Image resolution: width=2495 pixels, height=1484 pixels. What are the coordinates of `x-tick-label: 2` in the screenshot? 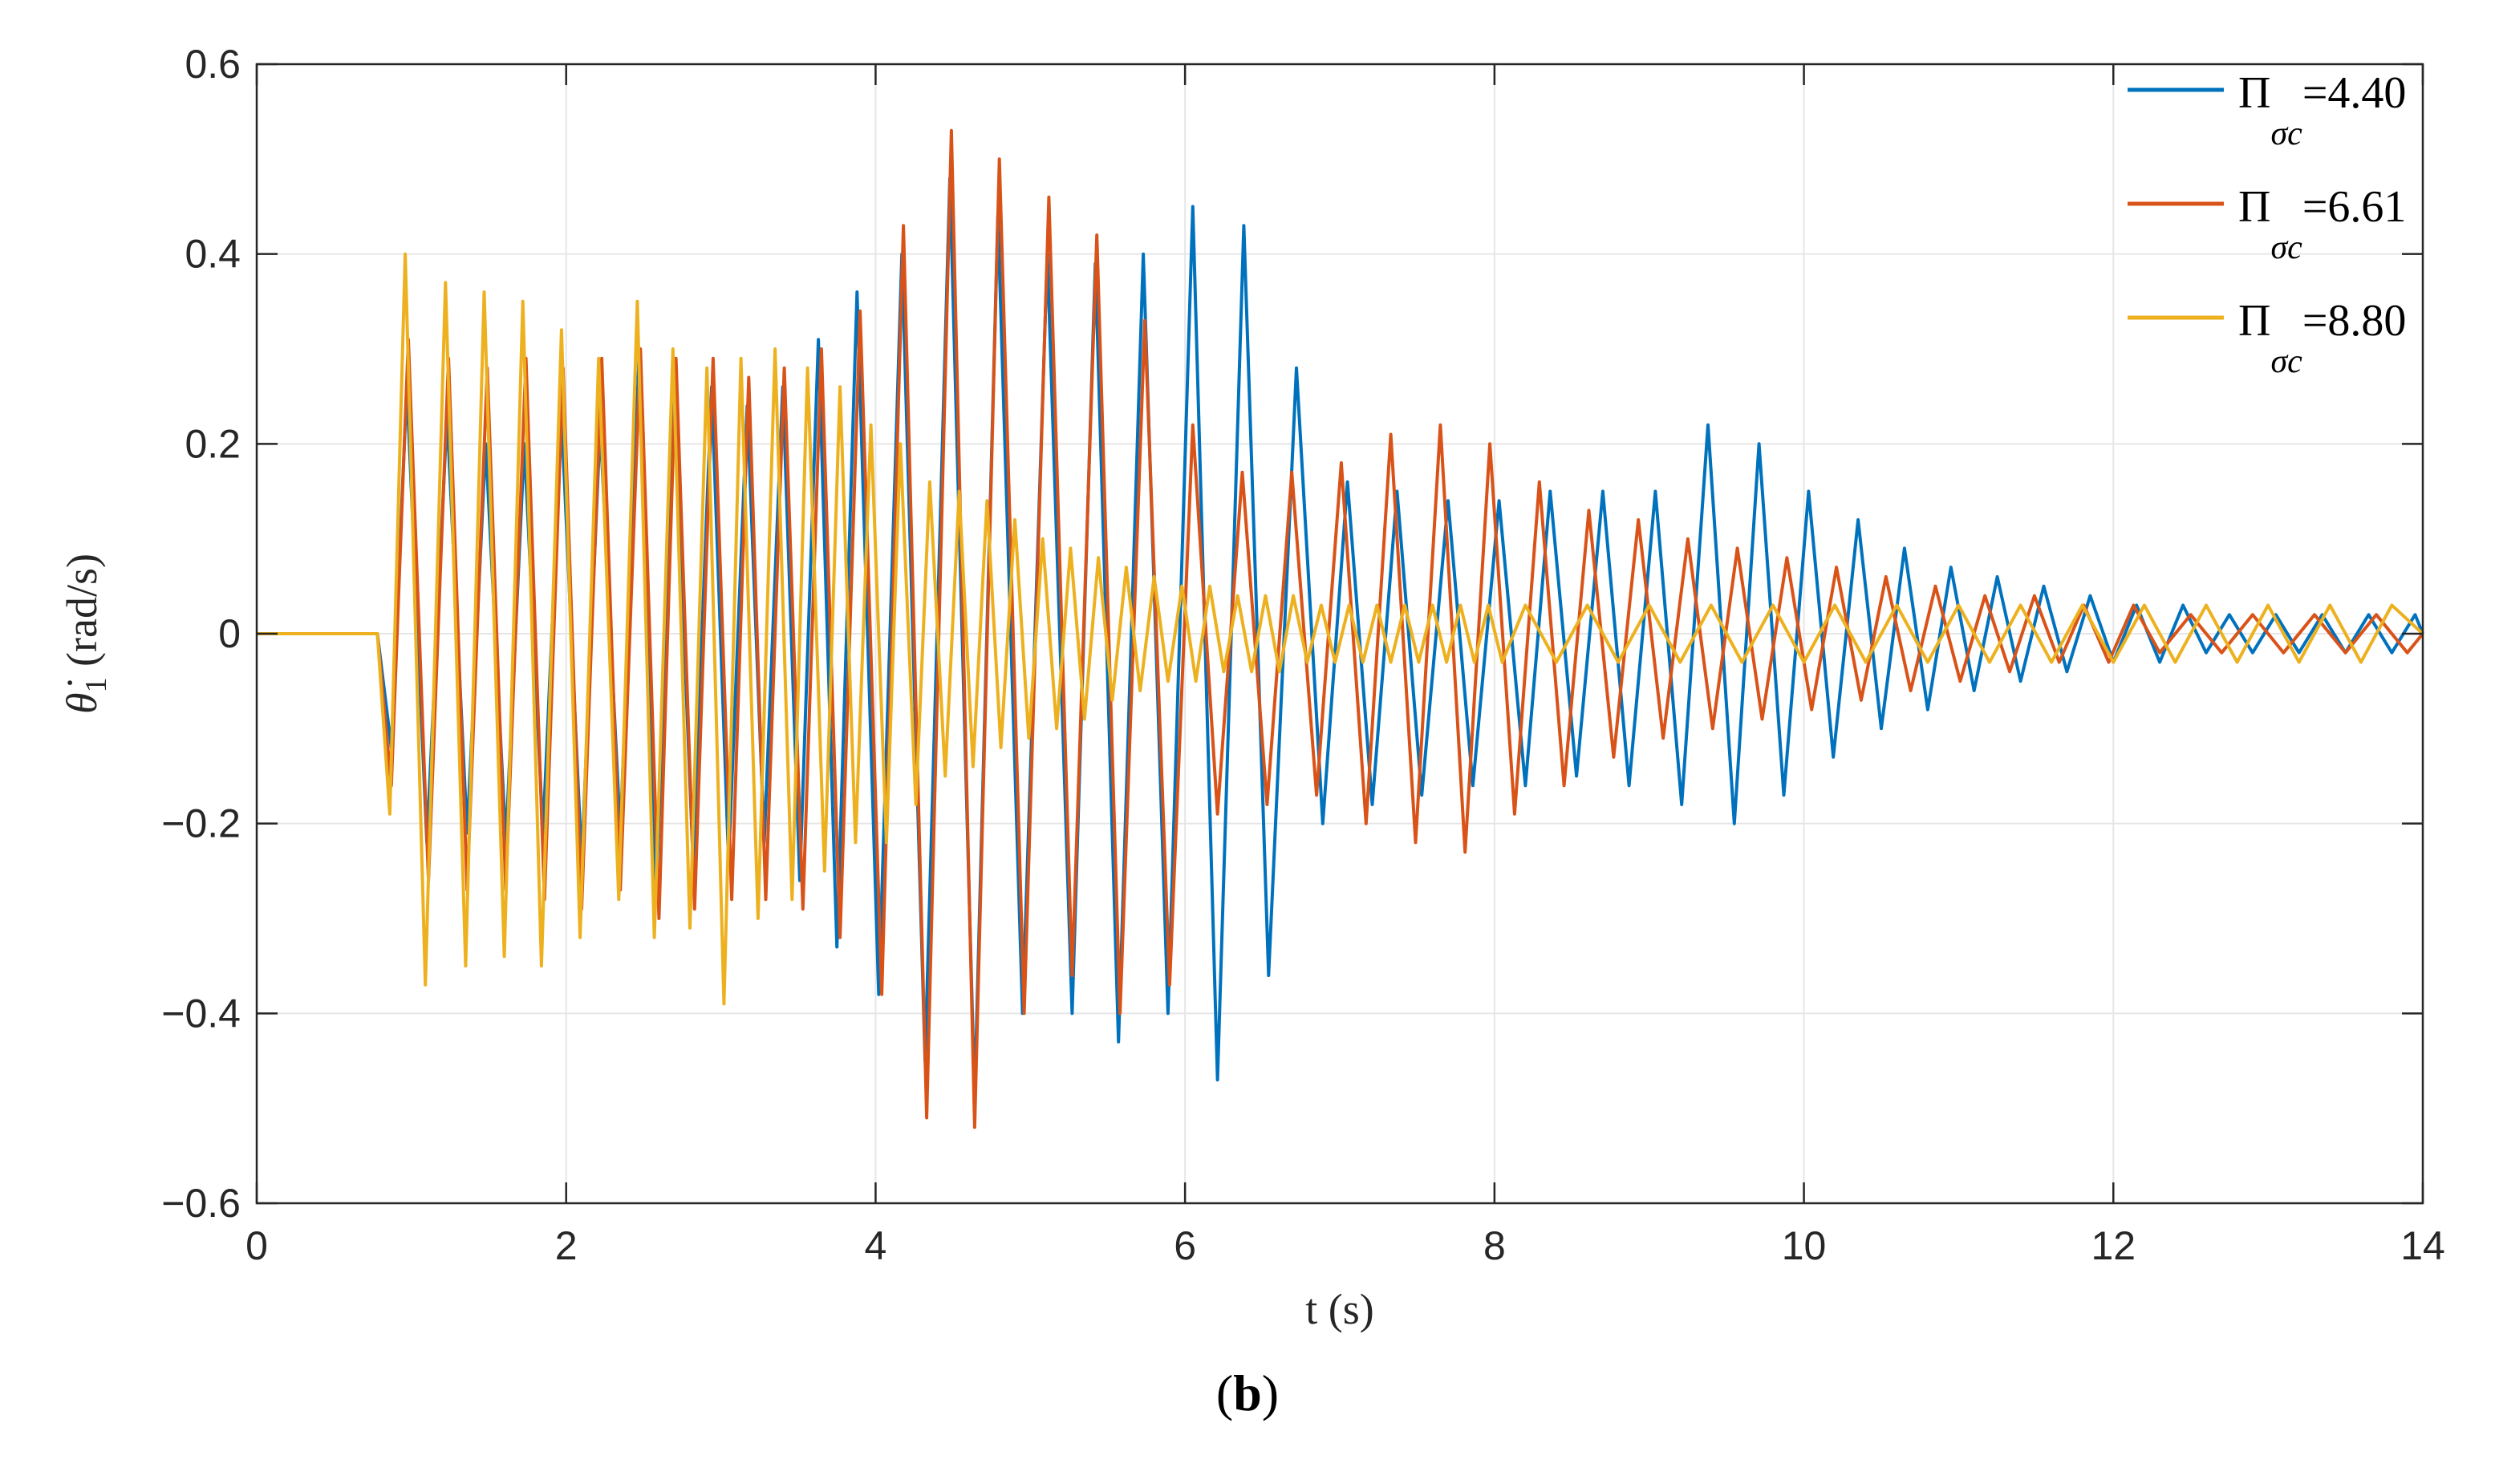 It's located at (566, 1246).